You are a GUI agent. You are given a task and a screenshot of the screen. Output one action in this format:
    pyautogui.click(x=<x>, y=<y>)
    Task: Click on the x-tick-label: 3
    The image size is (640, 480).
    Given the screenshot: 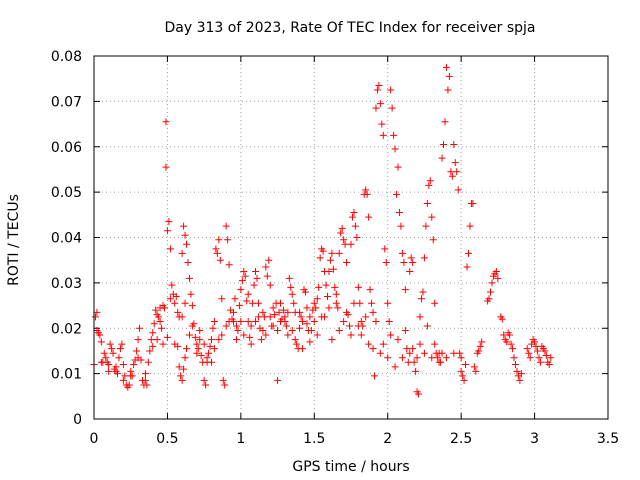 What is the action you would take?
    pyautogui.click(x=534, y=439)
    